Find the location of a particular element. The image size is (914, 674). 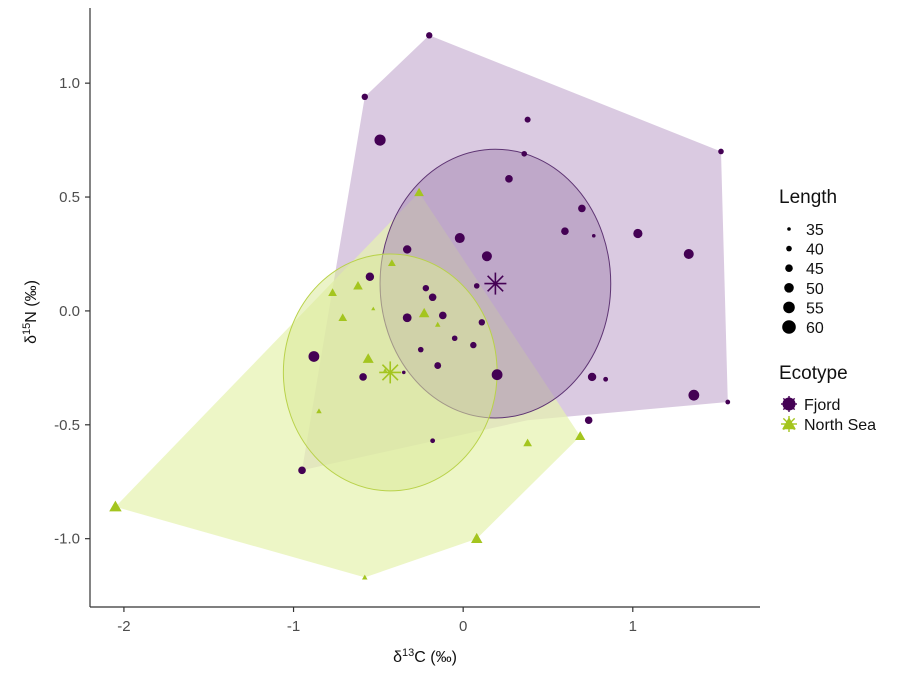

y-tick-label: 0.5 is located at coordinates (69, 197).